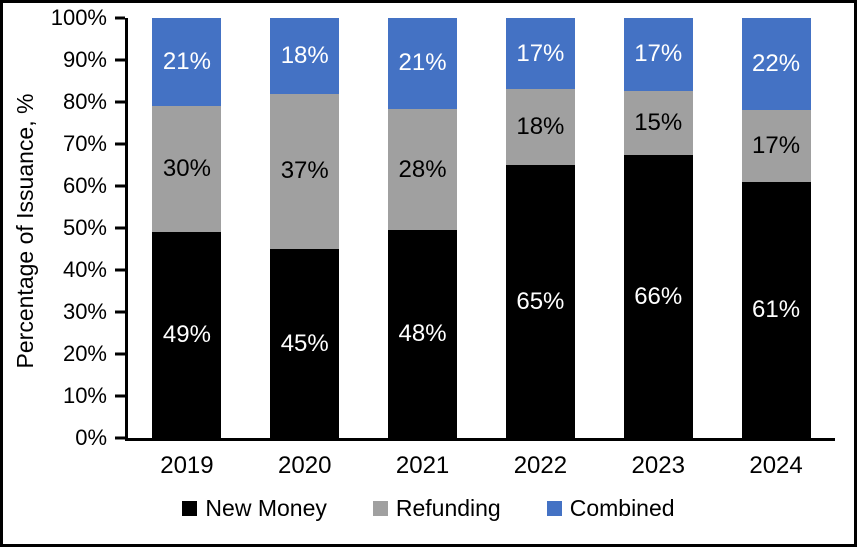 The width and height of the screenshot is (857, 547). I want to click on bar-2021: 48% 28% 21%, so click(423, 228).